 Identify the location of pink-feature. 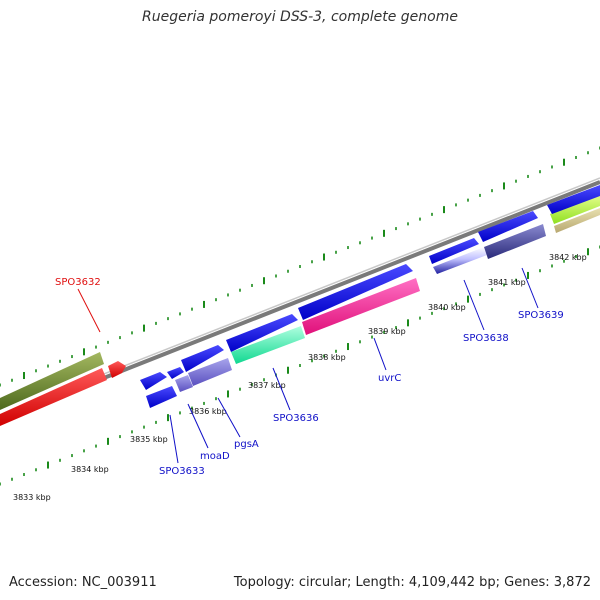
(361, 306).